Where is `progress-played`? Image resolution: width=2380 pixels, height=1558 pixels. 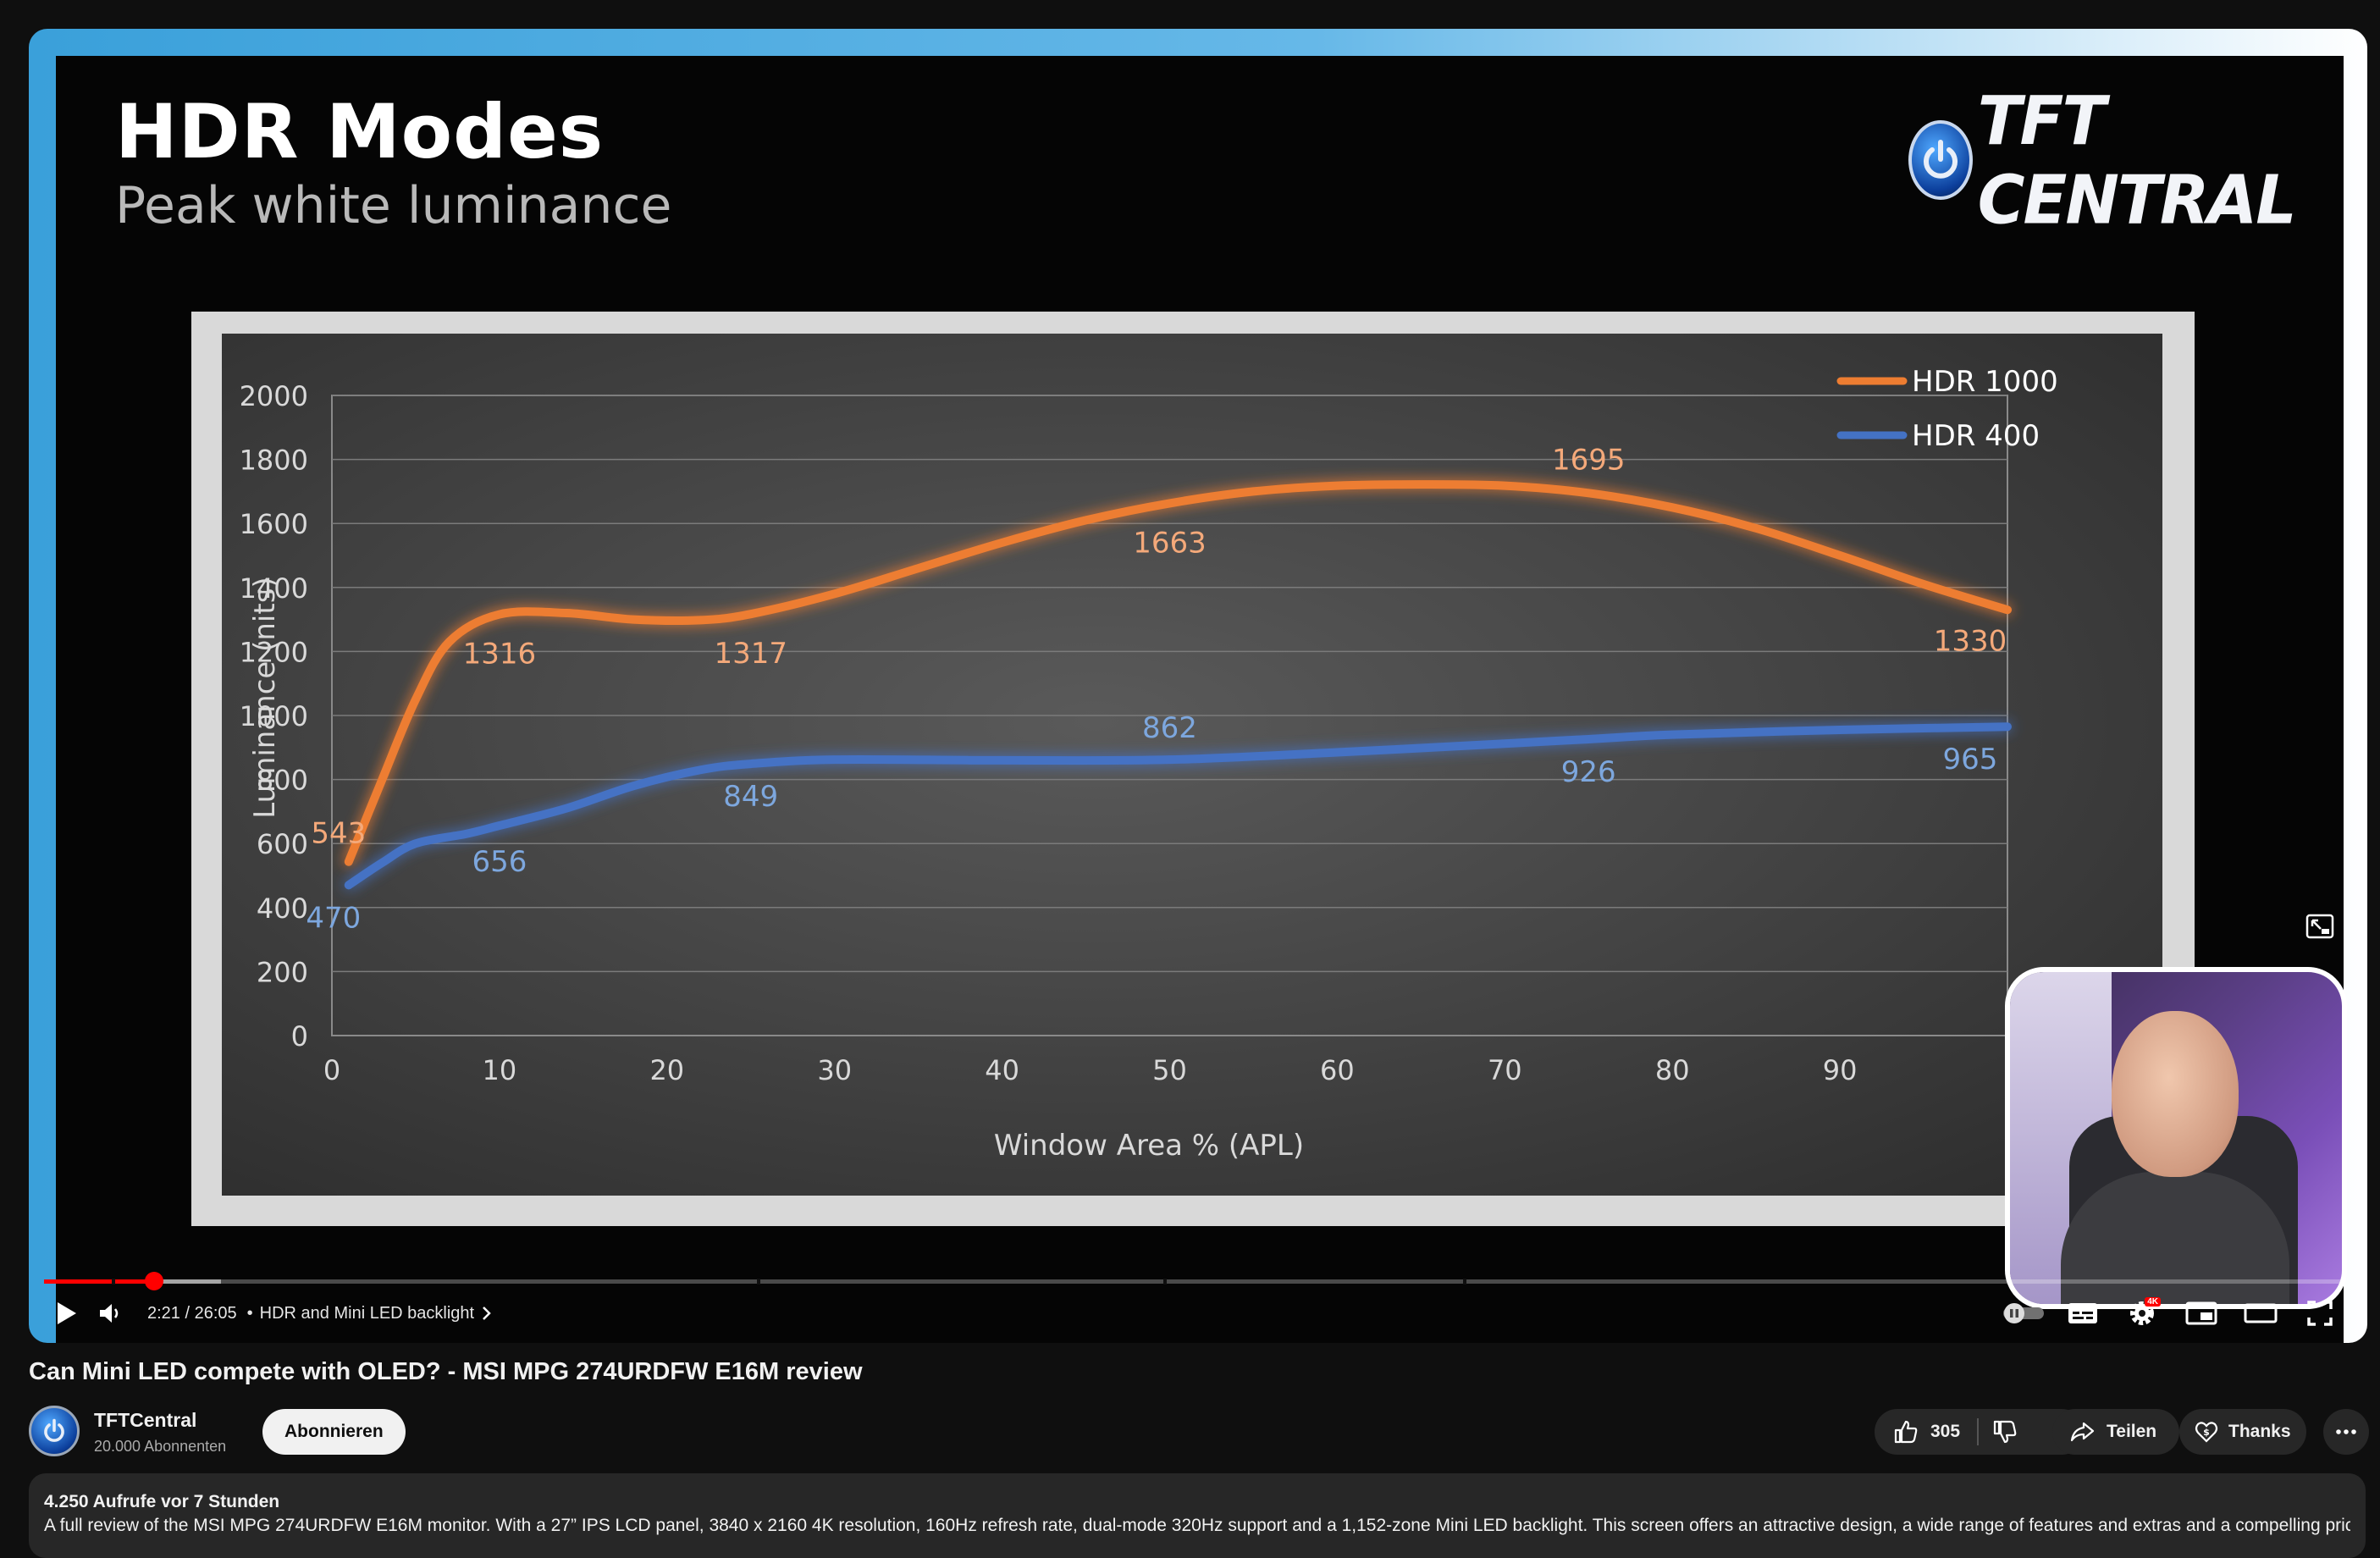
progress-played is located at coordinates (99, 1282).